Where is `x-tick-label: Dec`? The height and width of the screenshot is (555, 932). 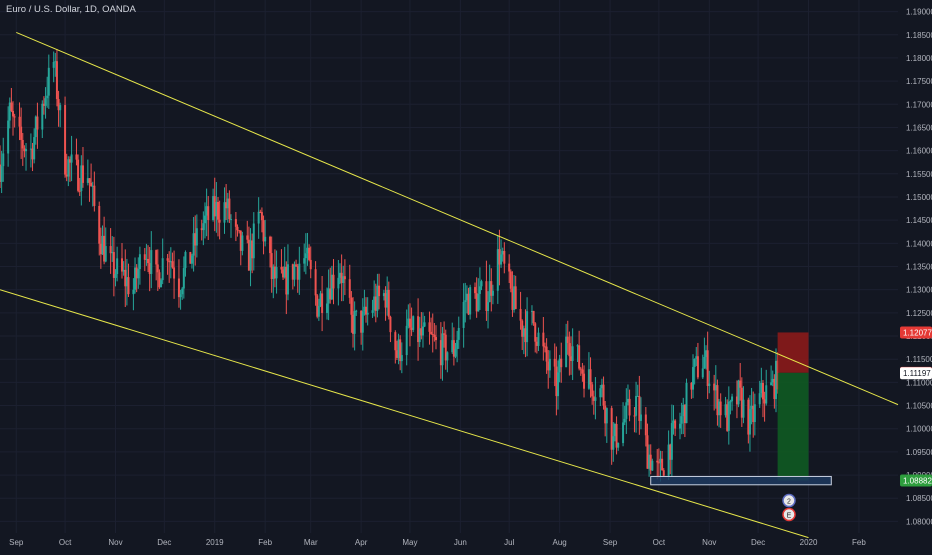
x-tick-label: Dec is located at coordinates (758, 542).